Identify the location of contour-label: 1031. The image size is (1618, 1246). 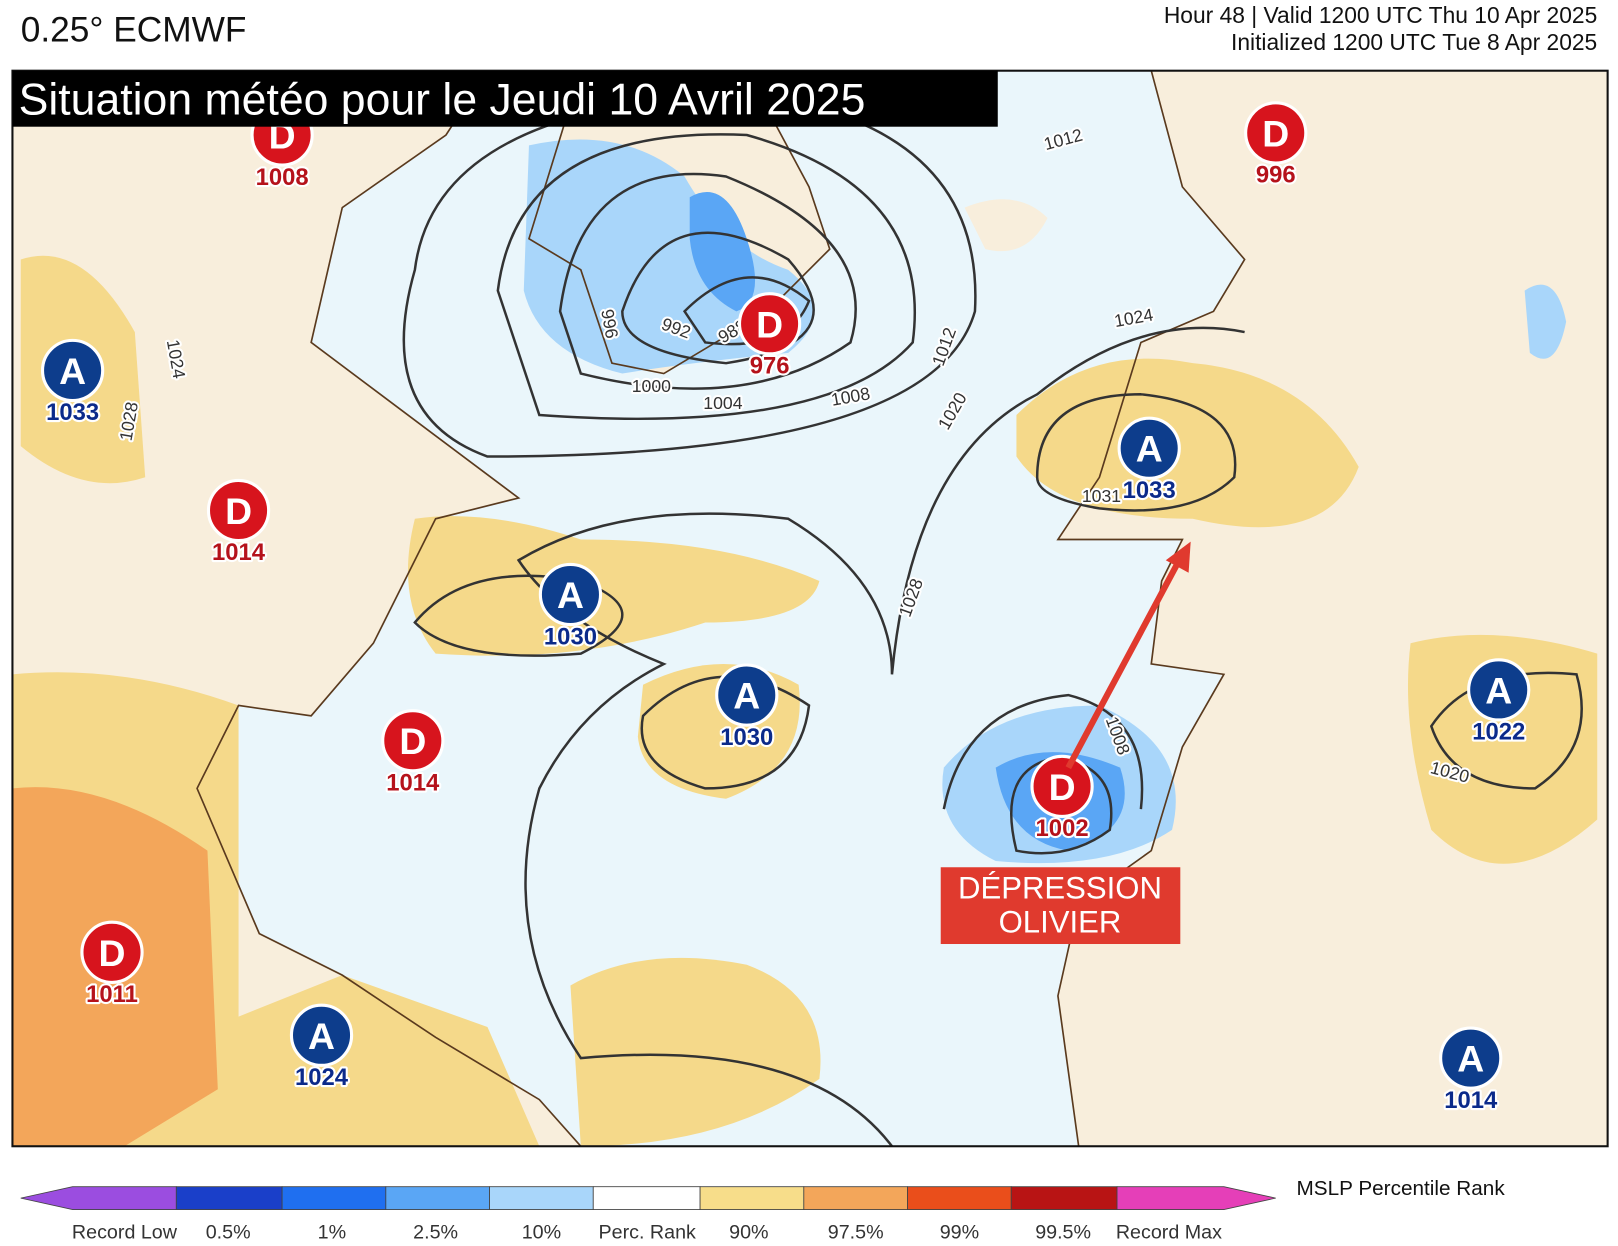
(1101, 496).